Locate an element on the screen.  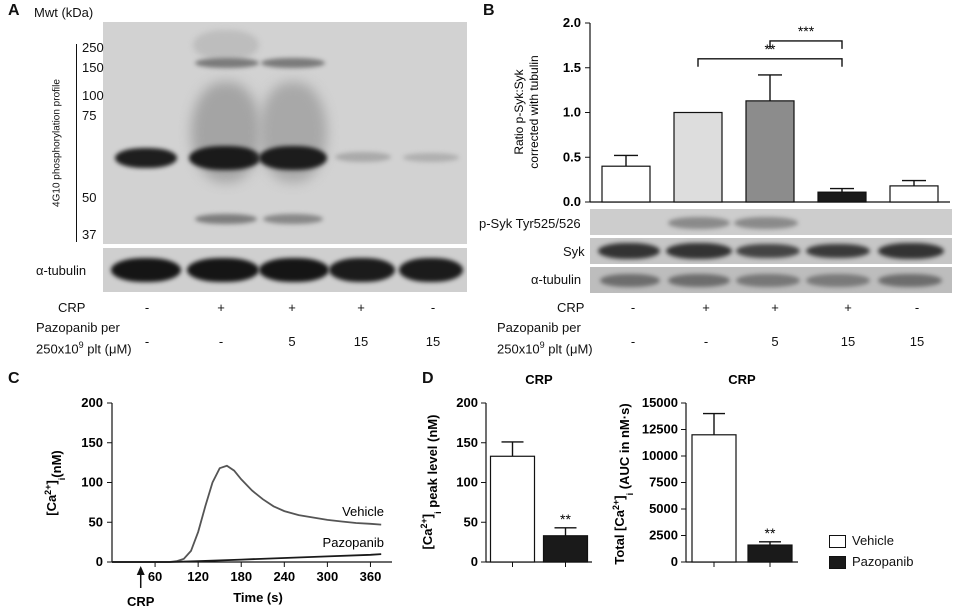
marker-bracket-line is located at coordinates (76, 143).